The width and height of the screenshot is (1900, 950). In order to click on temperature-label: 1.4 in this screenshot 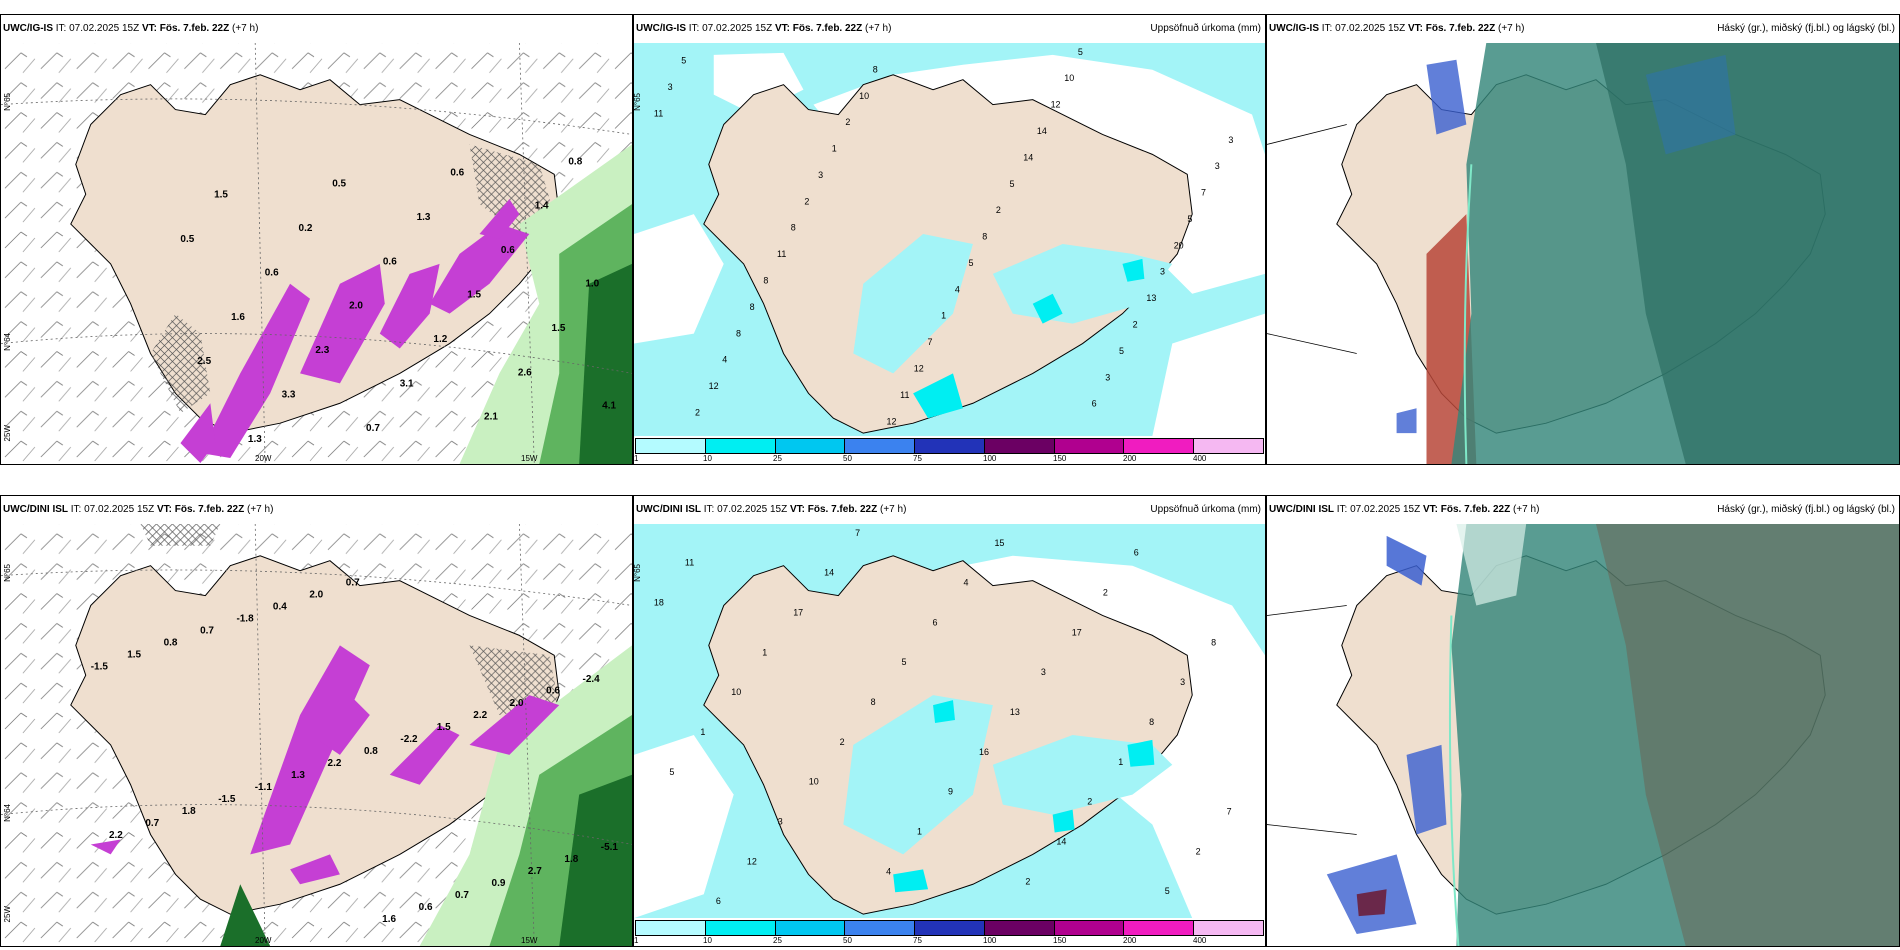, I will do `click(542, 206)`.